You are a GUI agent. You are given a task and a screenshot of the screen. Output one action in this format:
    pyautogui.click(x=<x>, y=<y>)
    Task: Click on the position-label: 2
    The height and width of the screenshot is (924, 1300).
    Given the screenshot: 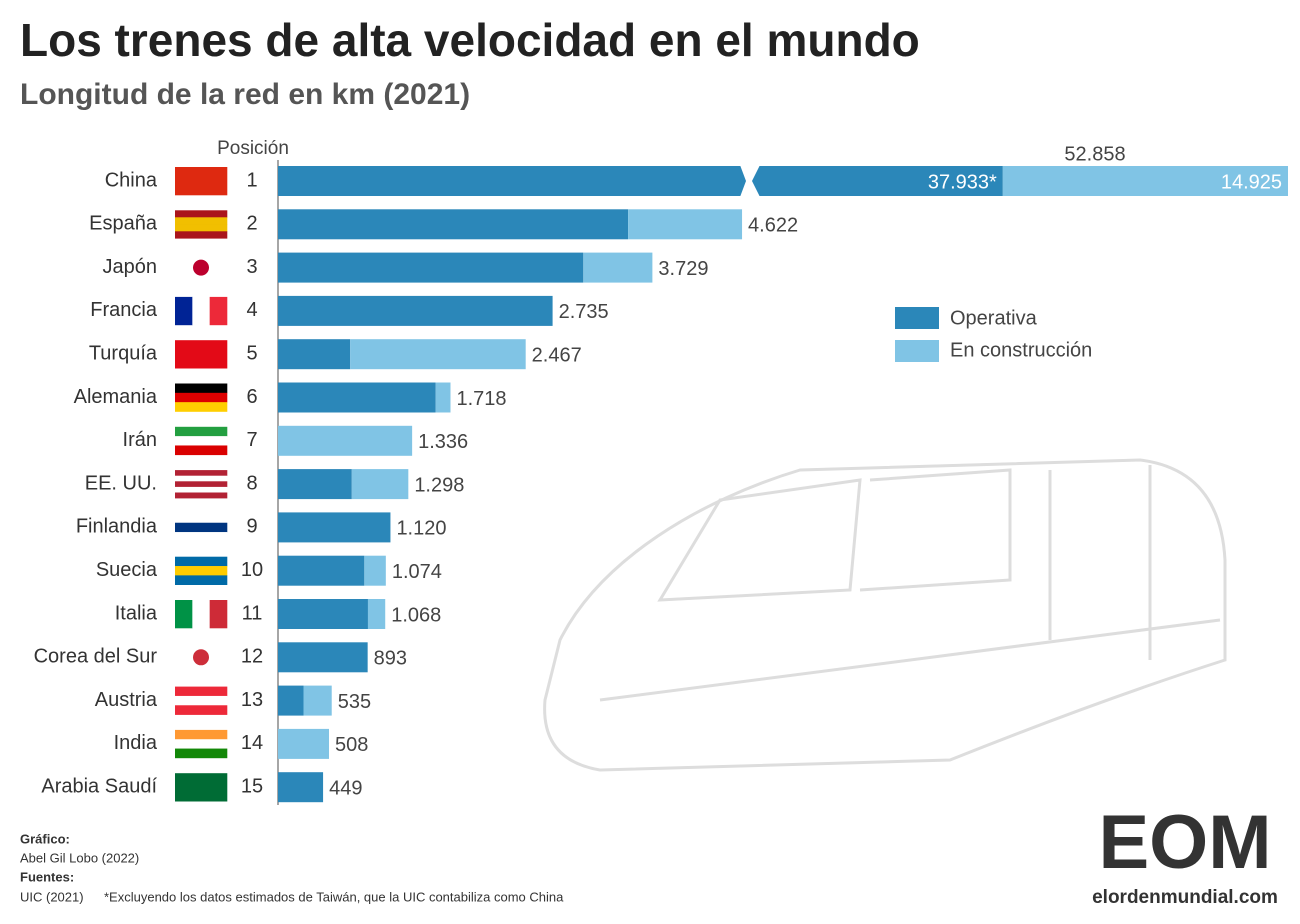 What is the action you would take?
    pyautogui.click(x=251, y=224)
    